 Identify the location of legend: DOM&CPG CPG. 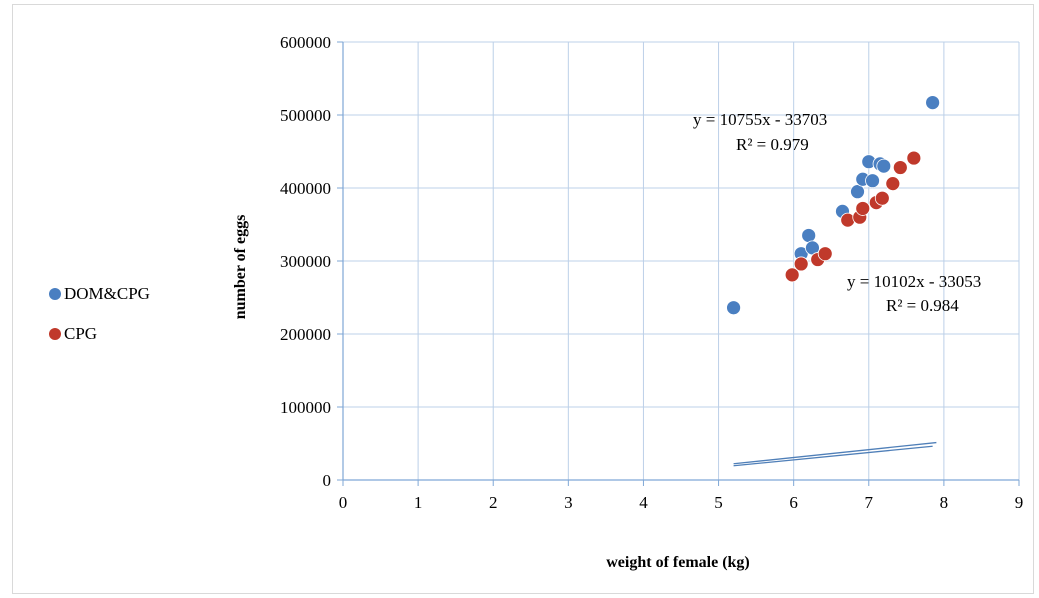
(99, 323).